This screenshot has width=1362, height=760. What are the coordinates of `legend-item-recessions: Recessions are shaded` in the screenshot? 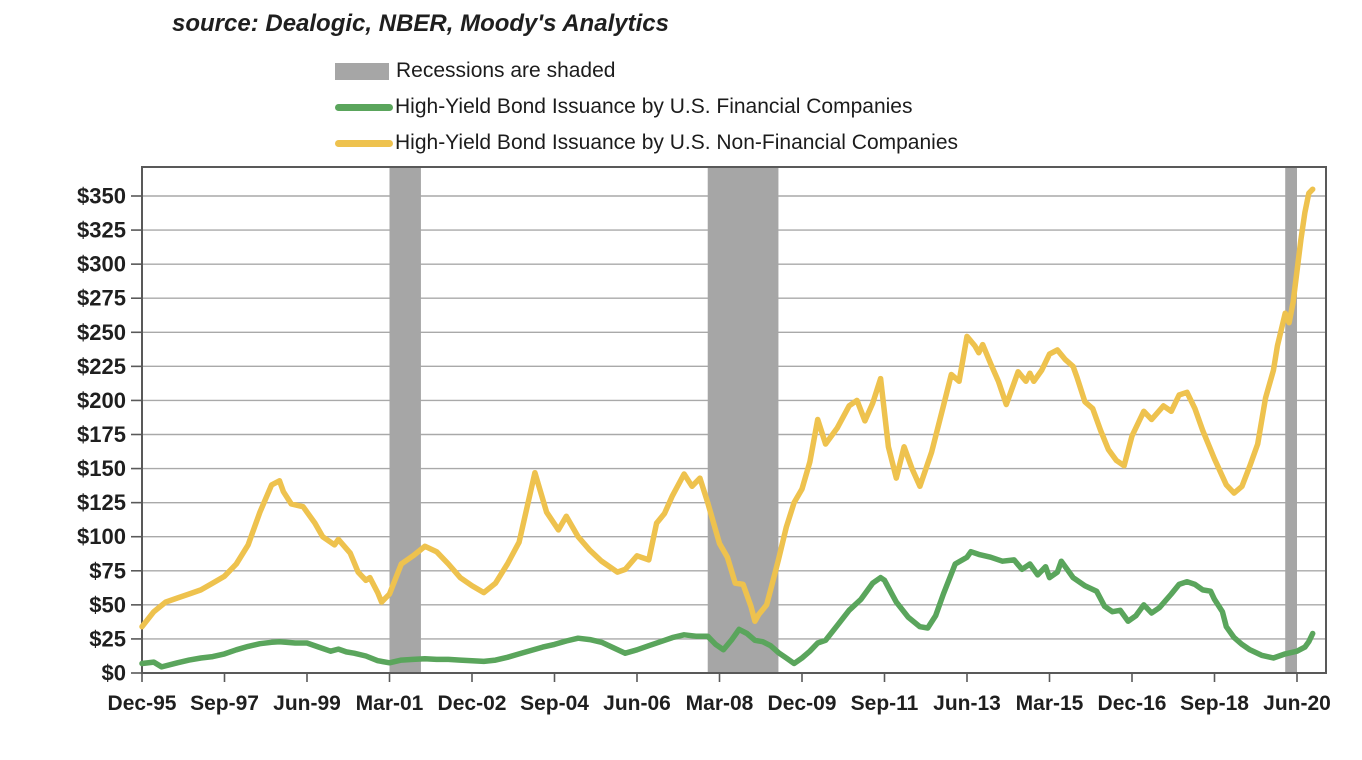 It's located at (646, 71).